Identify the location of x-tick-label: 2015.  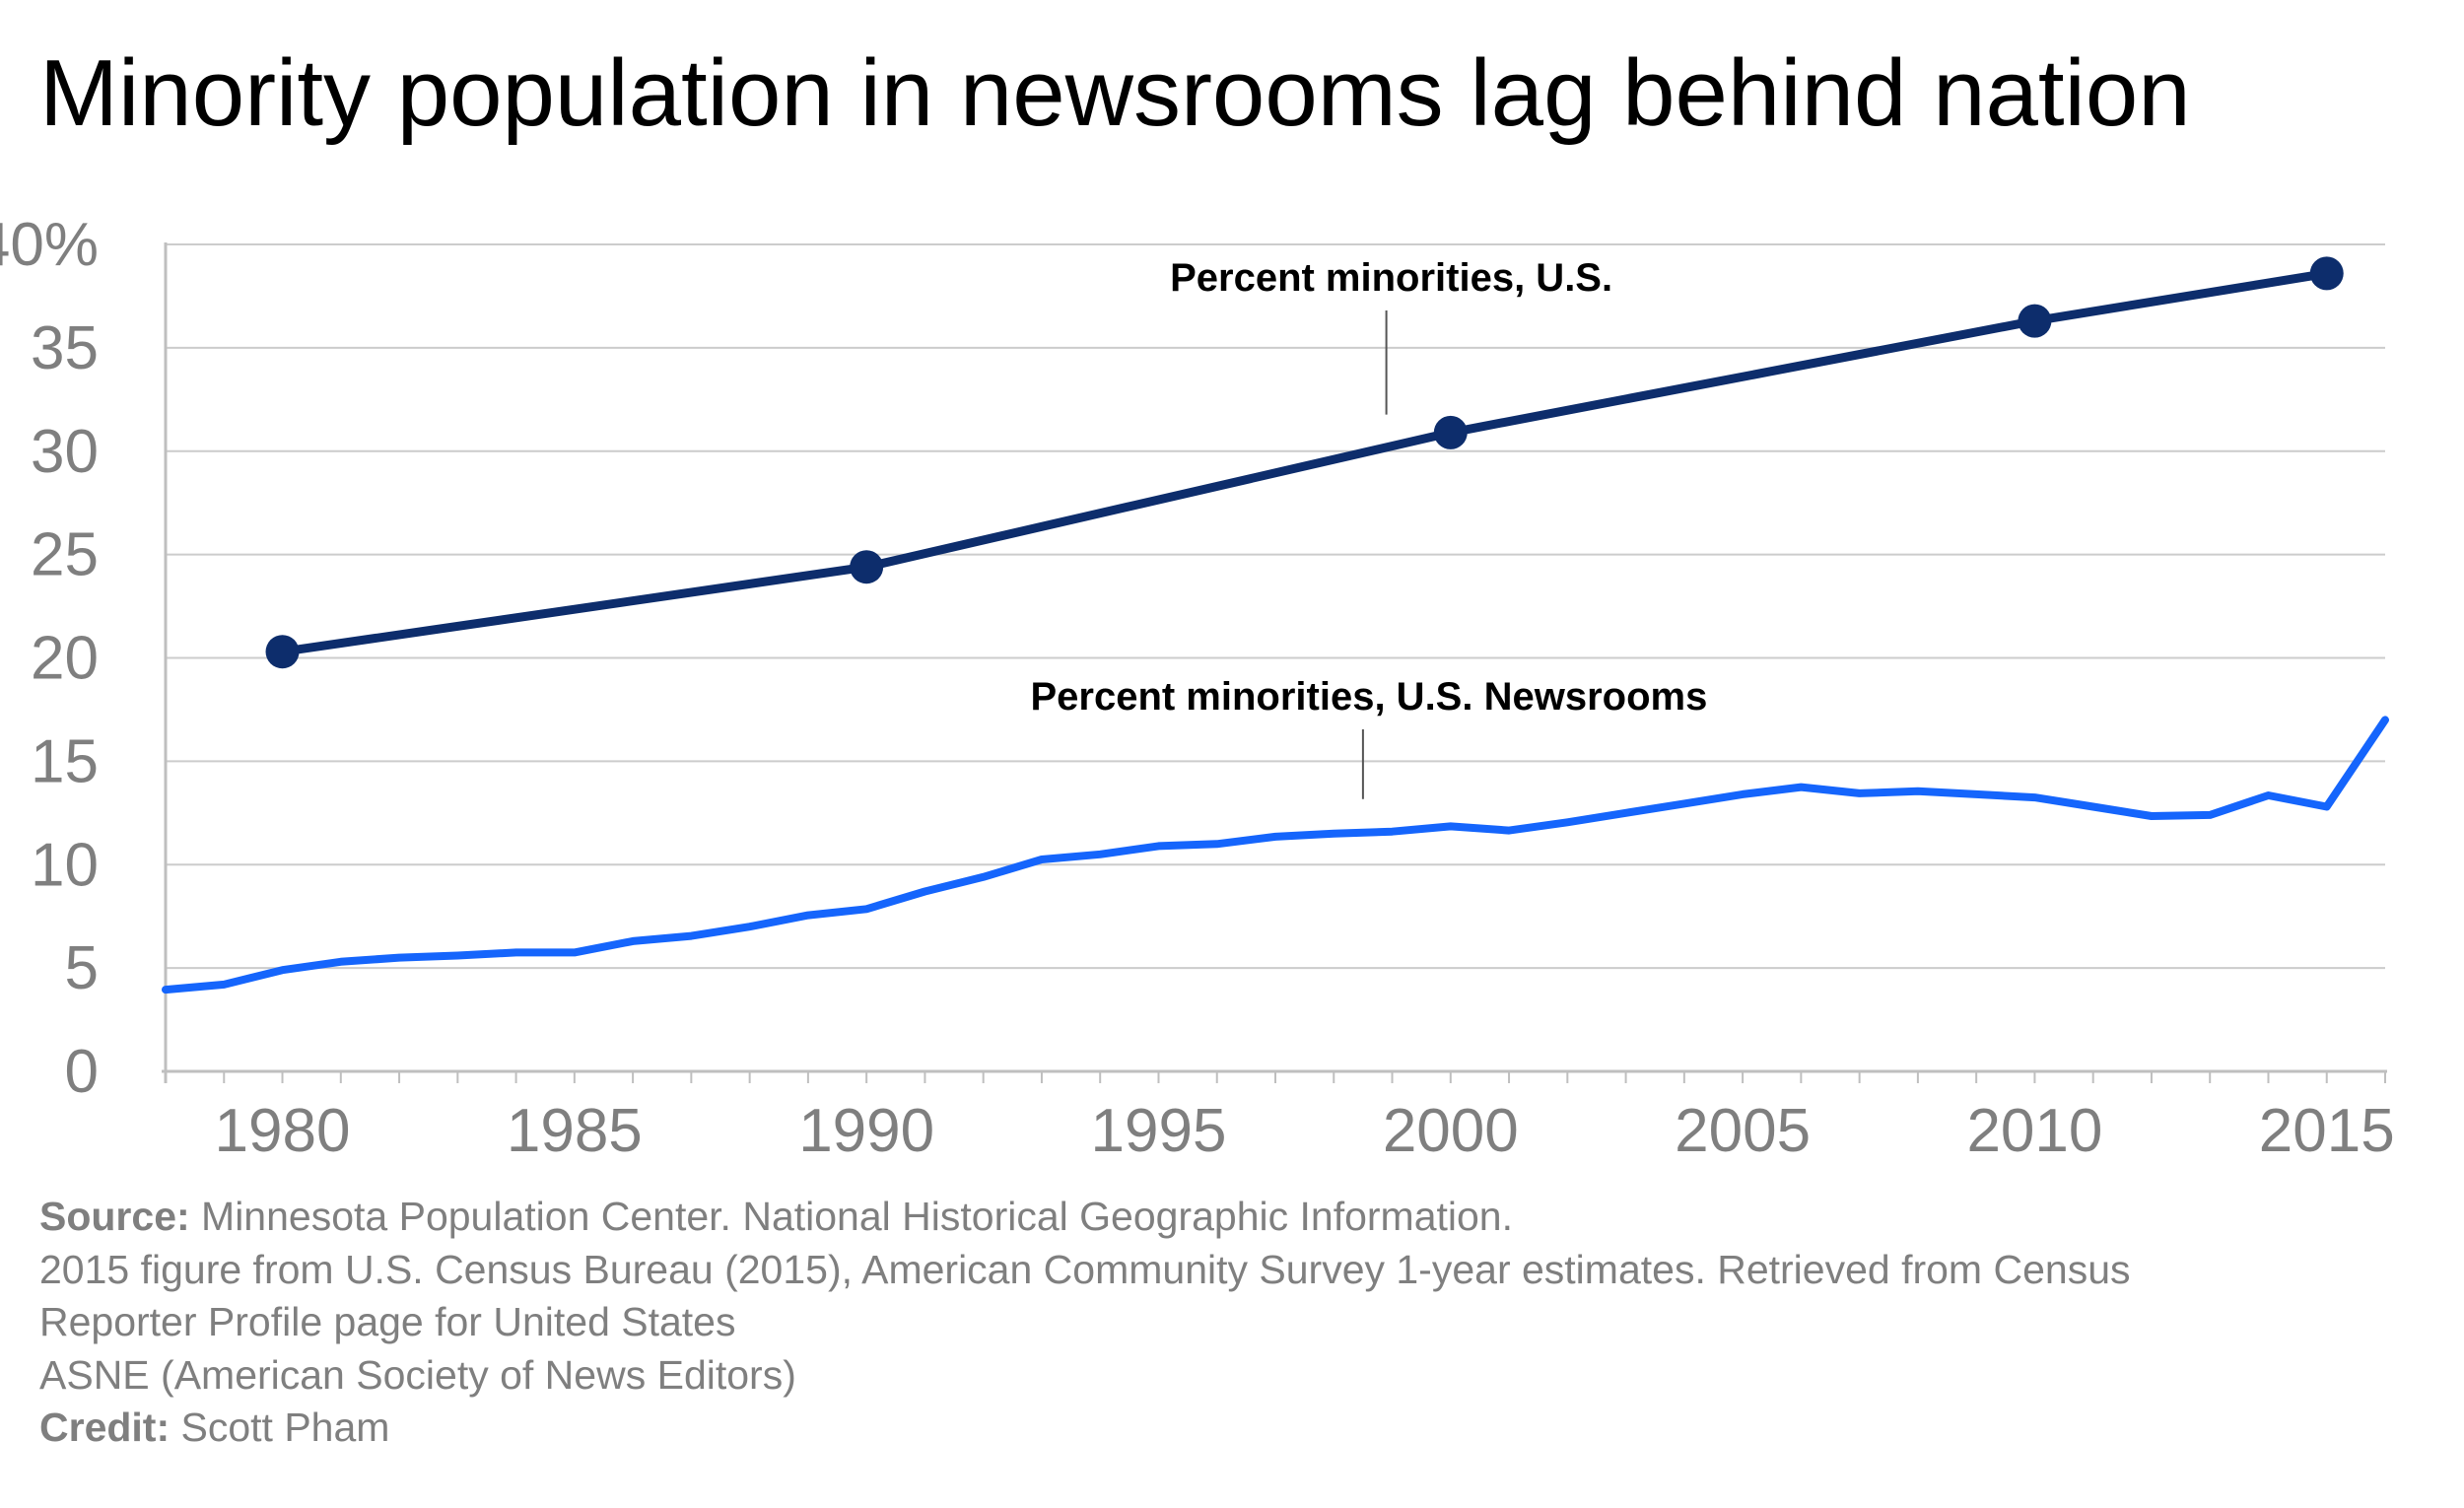
(2327, 1131).